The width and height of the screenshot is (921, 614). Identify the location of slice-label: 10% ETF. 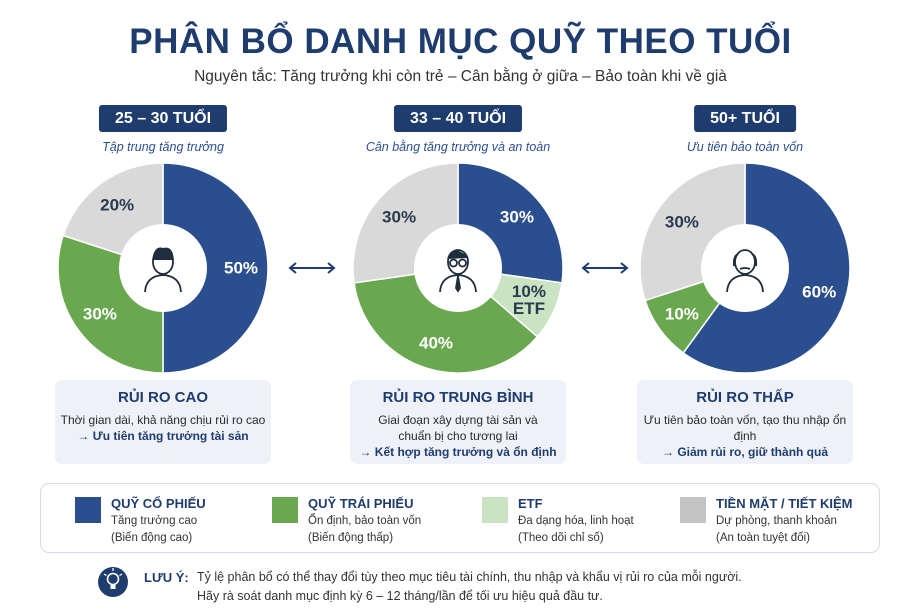
(528, 300).